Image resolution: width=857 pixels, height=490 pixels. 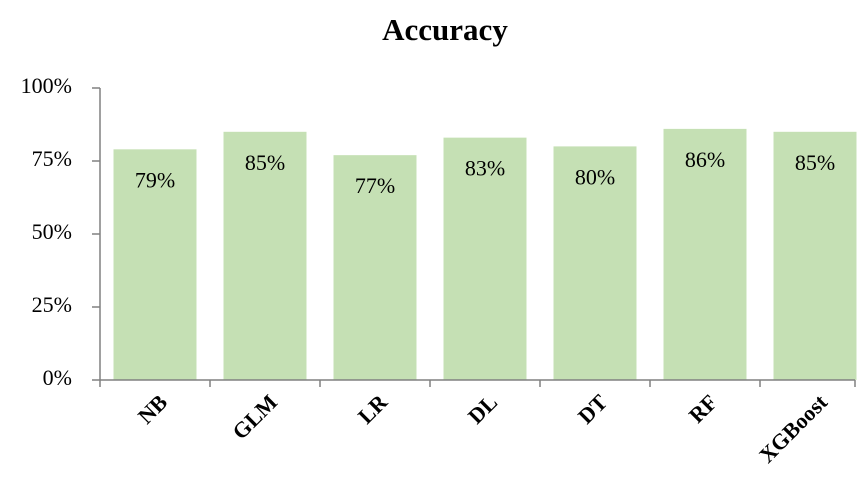 I want to click on value-label: 86%, so click(x=705, y=159).